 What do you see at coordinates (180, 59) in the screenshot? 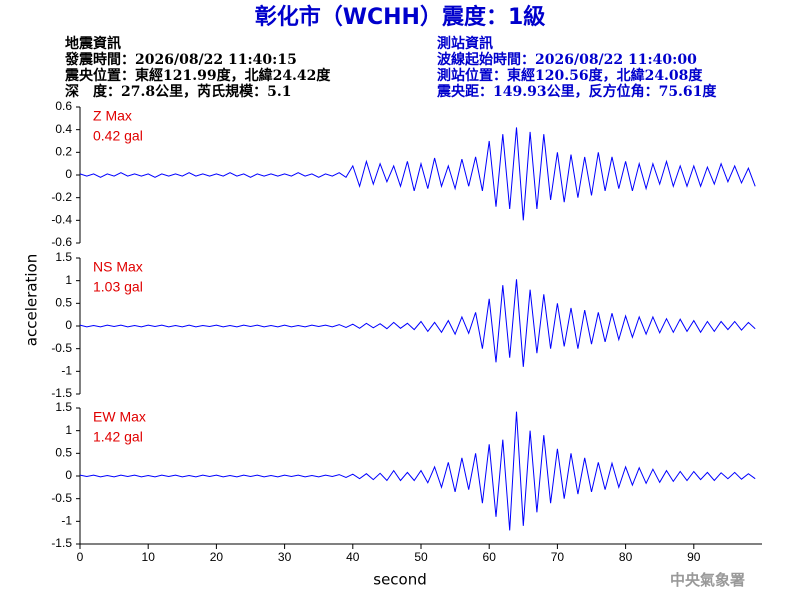
I see `event-info: 發震時間：2026/08/22 11:40:15` at bounding box center [180, 59].